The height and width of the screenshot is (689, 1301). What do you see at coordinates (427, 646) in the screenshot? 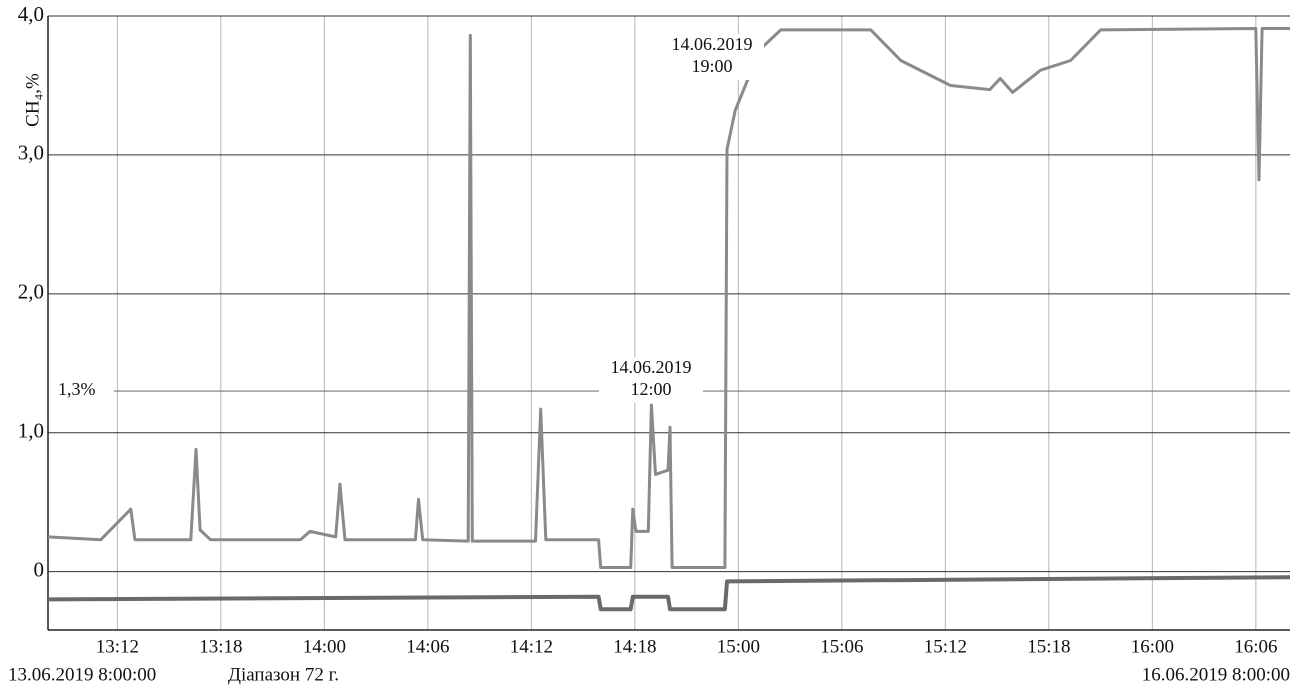
I see `x-tick-label: 14:06` at bounding box center [427, 646].